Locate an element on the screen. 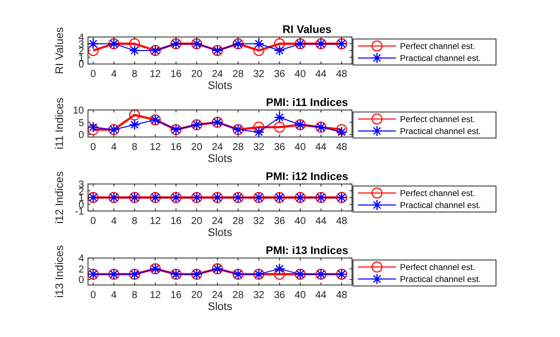  chart-title: PMI: i12 Indices is located at coordinates (307, 177).